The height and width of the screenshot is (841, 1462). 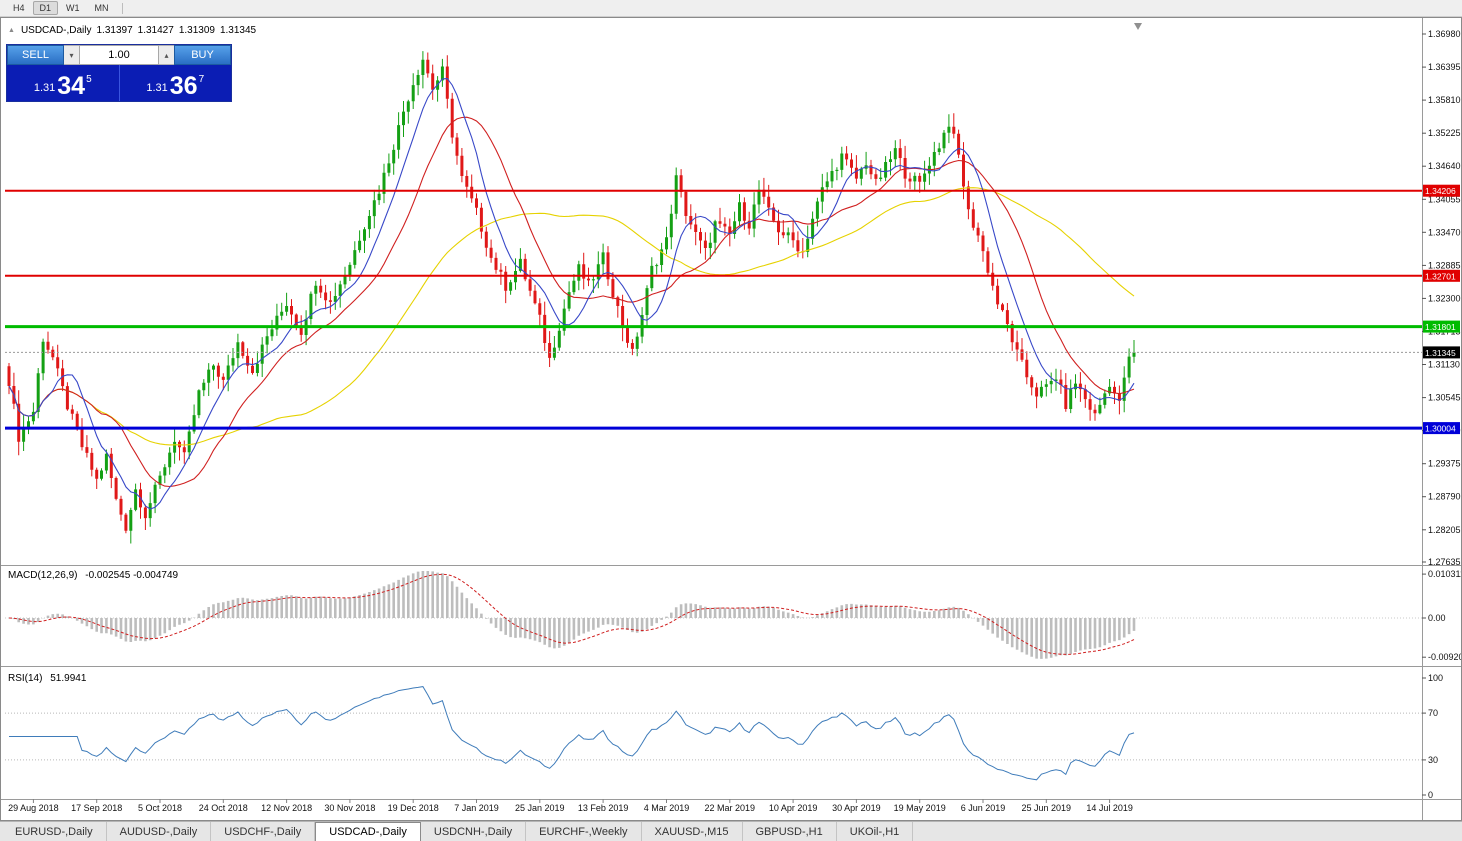 I want to click on rsi-scale-label: 30, so click(x=1433, y=760).